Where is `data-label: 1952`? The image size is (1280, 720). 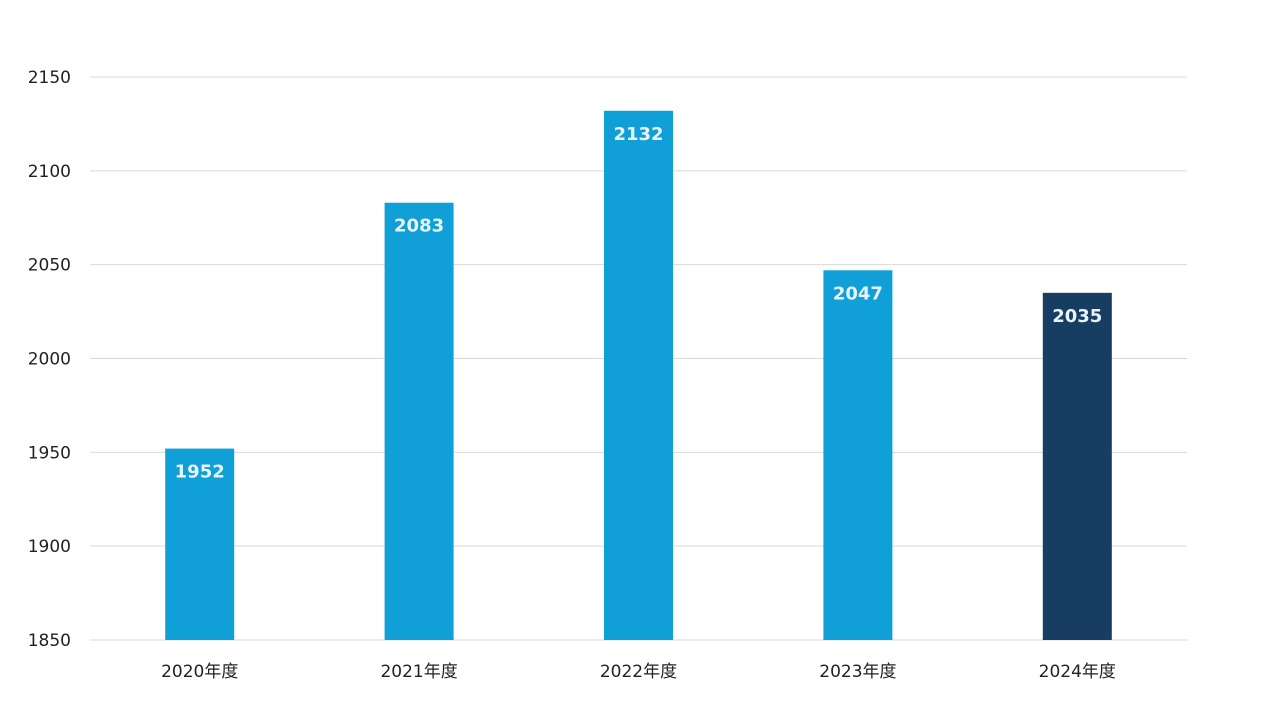 data-label: 1952 is located at coordinates (200, 472).